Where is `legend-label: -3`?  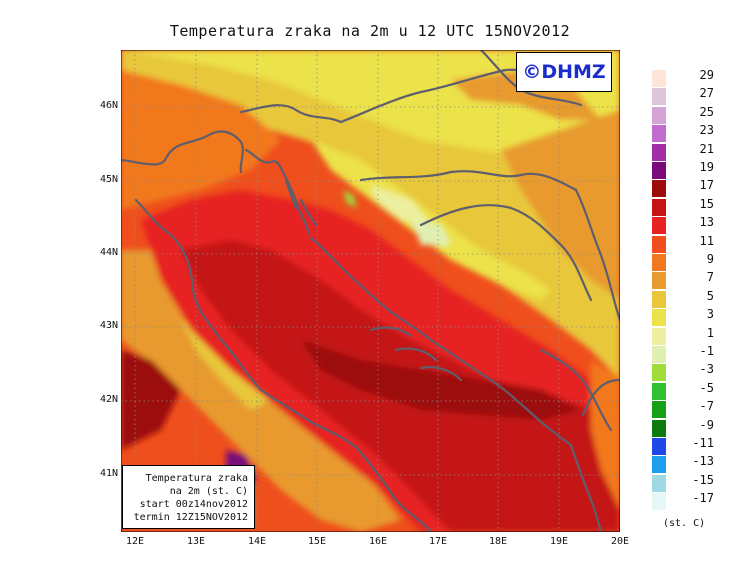 legend-label: -3 is located at coordinates (706, 369).